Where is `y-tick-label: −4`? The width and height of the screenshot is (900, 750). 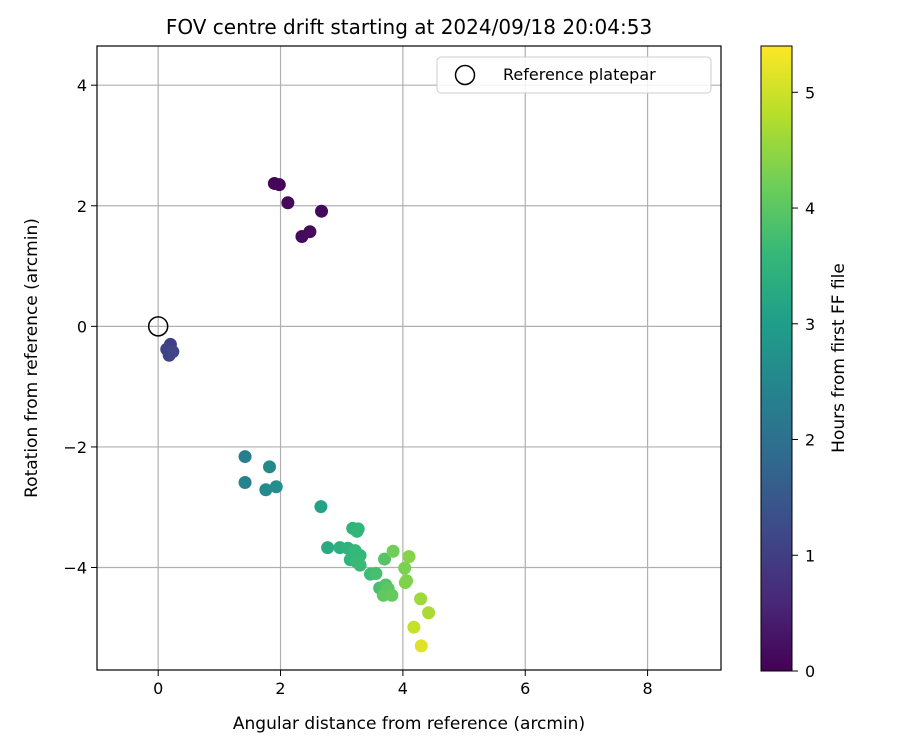 y-tick-label: −4 is located at coordinates (75, 568).